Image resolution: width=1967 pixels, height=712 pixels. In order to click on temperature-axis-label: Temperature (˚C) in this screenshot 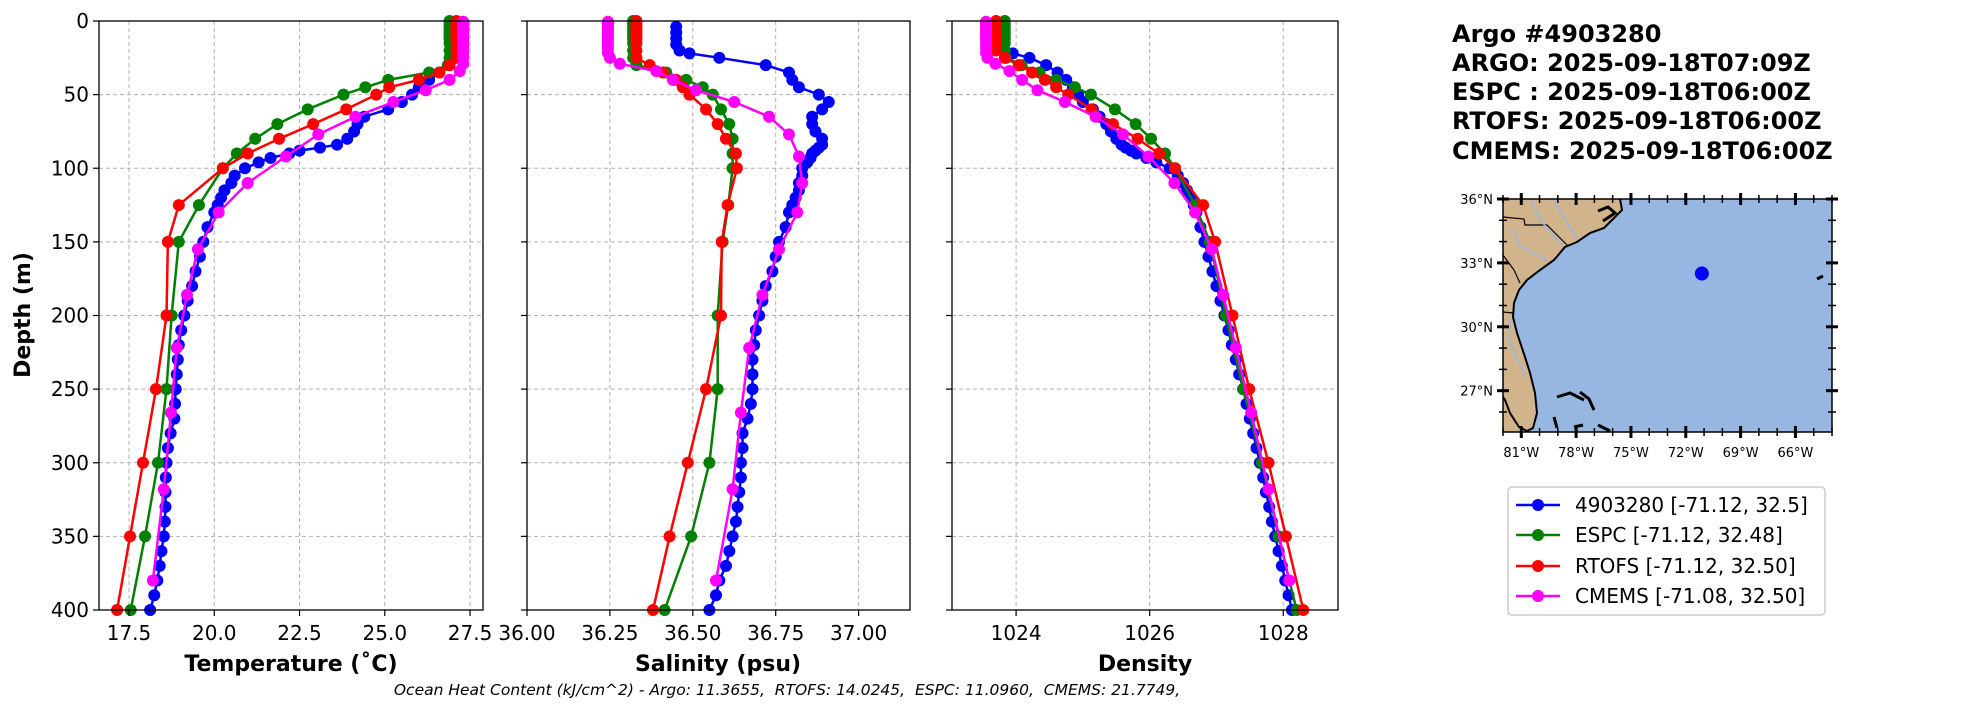, I will do `click(290, 664)`.